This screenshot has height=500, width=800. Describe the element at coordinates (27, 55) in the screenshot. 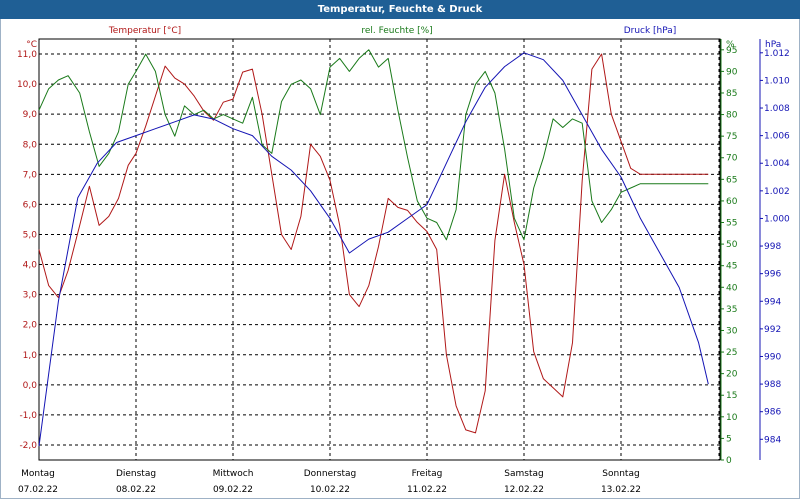

I see `temperature-tick-label: 11,0` at that location.